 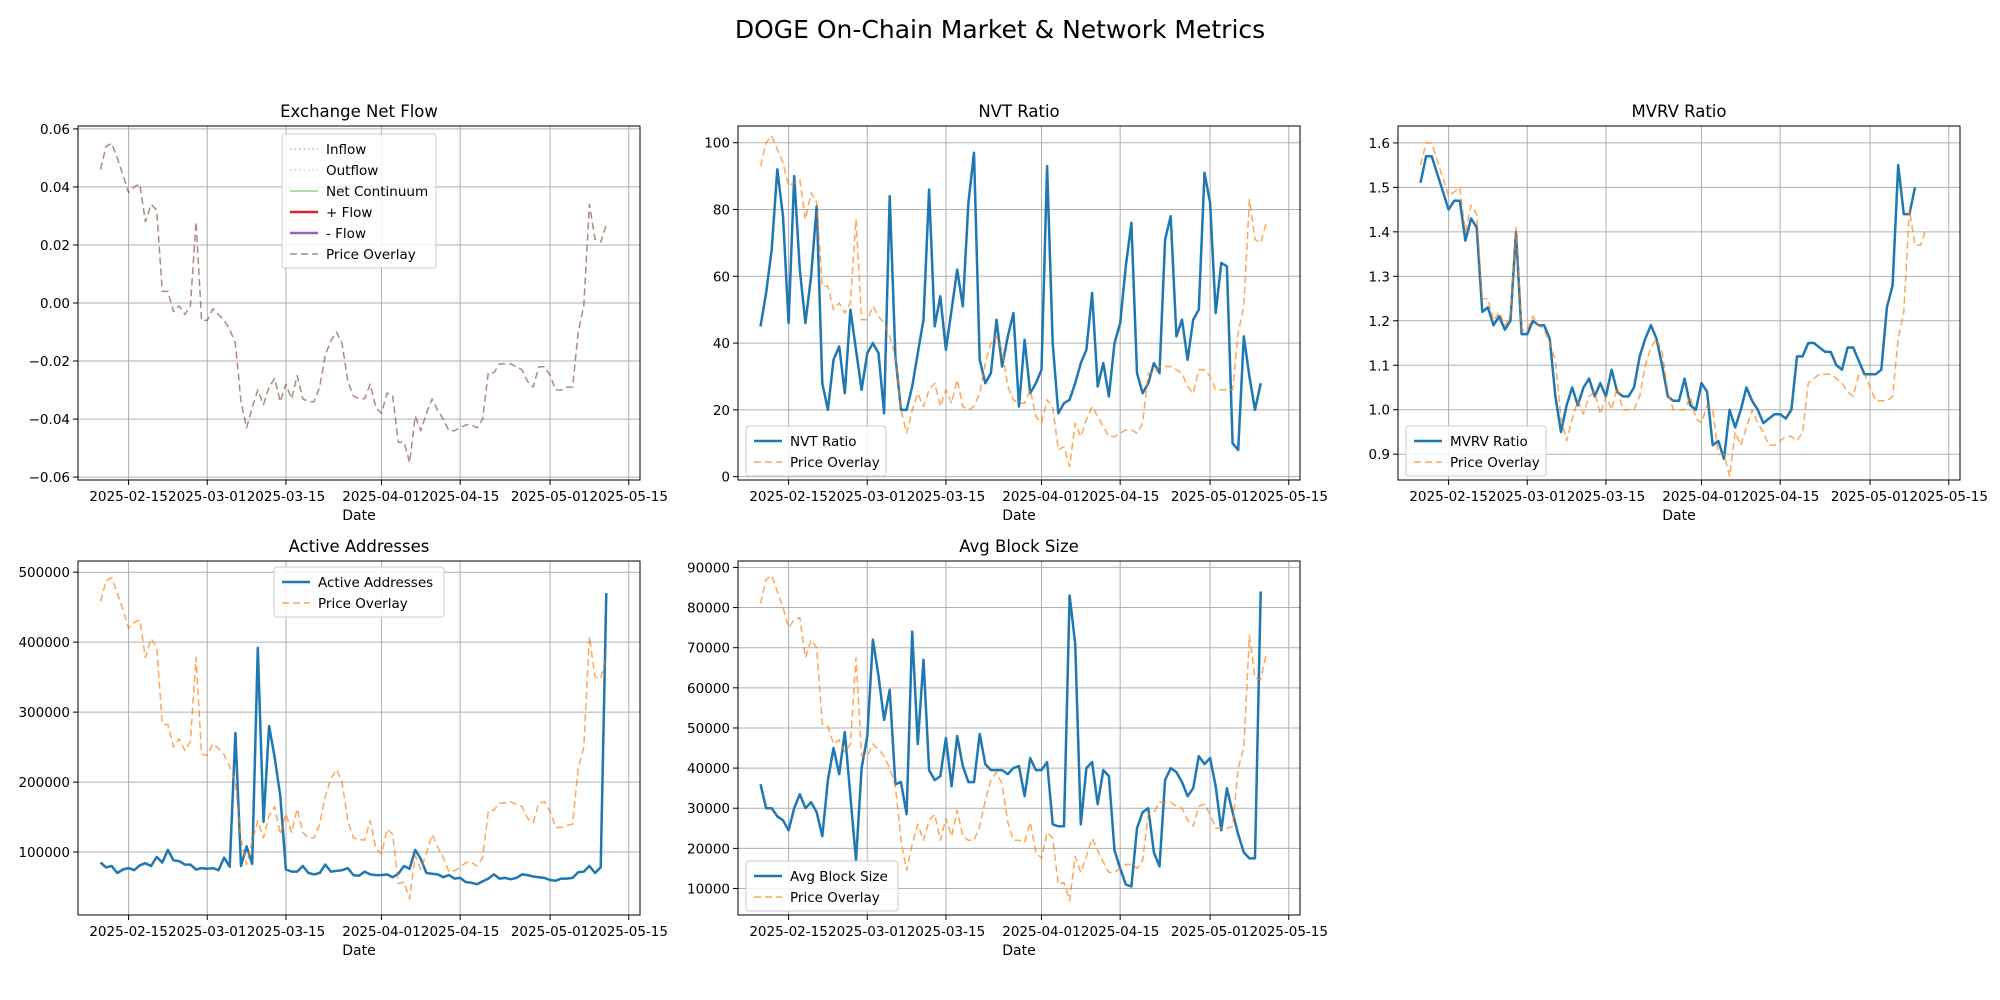 I want to click on y-tick-label: 40, so click(x=721, y=344).